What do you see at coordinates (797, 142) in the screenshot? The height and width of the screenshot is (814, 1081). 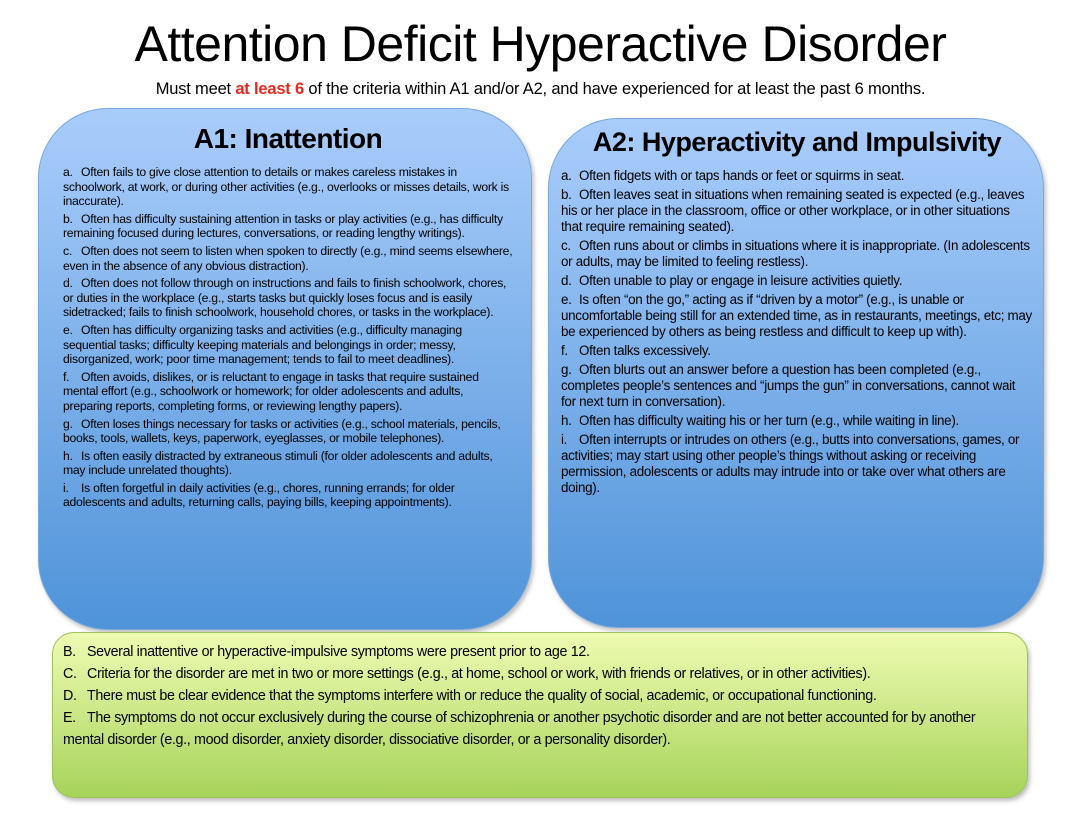 I see `a2-heading: A2: Hyperactivity and Impulsivity` at bounding box center [797, 142].